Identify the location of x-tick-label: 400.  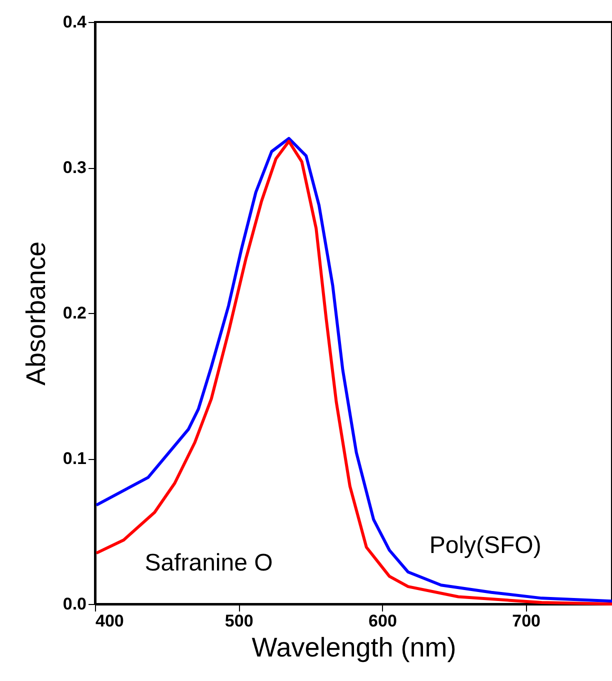
(110, 621).